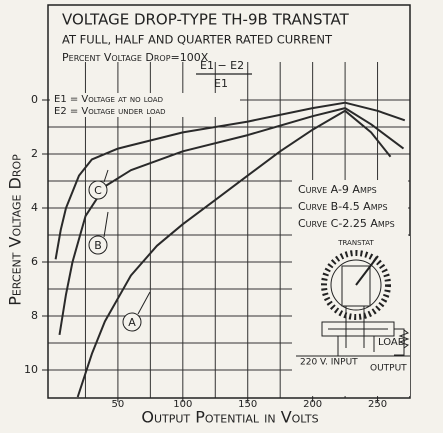  I want to click on diagram-label: 220 V. INPUT, so click(329, 363).